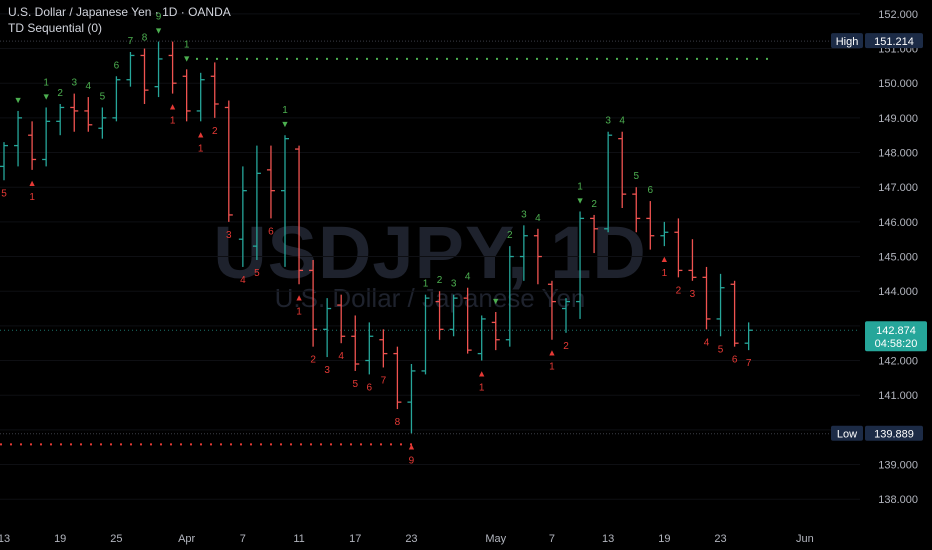  I want to click on time-tick-label: Apr, so click(186, 539).